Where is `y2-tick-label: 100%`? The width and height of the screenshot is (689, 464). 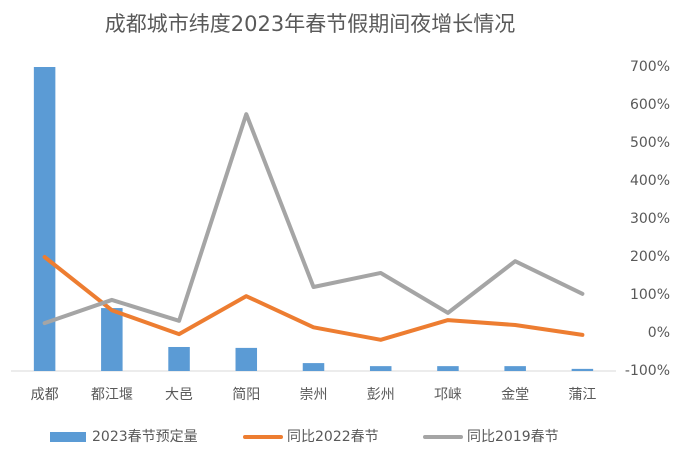
y2-tick-label: 100% is located at coordinates (650, 295).